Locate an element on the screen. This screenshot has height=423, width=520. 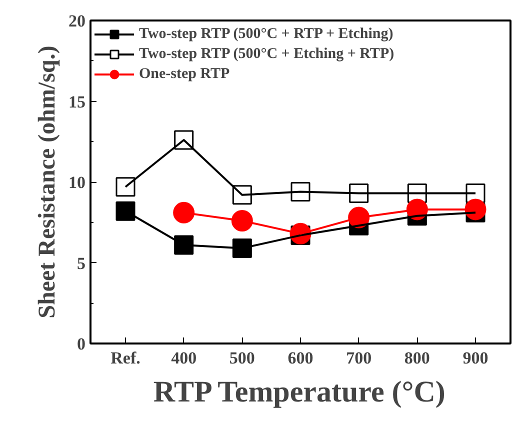
x-tick-label: 500 is located at coordinates (242, 358).